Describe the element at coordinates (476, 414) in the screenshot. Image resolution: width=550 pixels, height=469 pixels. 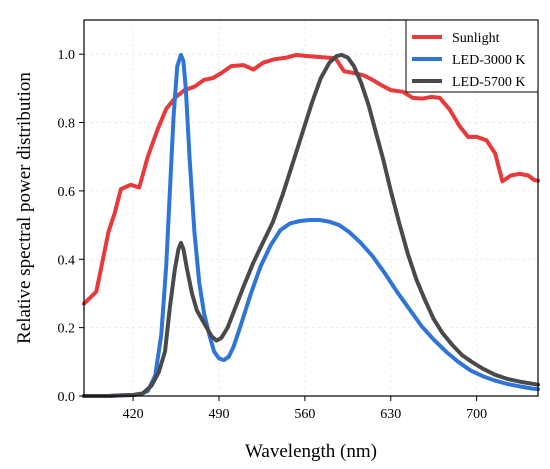
I see `x-tick-label: 700` at that location.